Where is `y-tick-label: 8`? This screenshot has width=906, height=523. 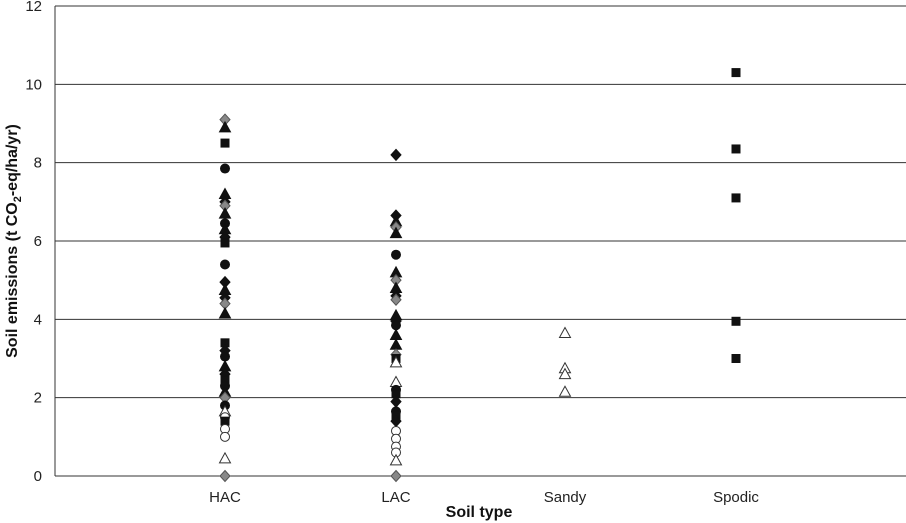
y-tick-label: 8 is located at coordinates (38, 163).